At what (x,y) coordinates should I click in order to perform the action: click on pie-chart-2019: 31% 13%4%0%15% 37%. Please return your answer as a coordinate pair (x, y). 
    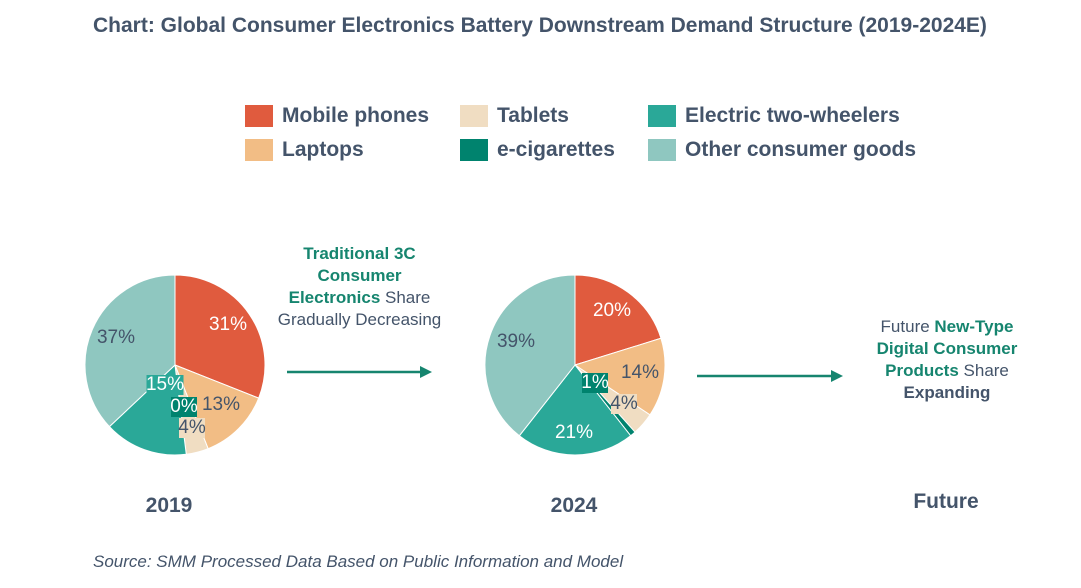
    Looking at the image, I should click on (175, 365).